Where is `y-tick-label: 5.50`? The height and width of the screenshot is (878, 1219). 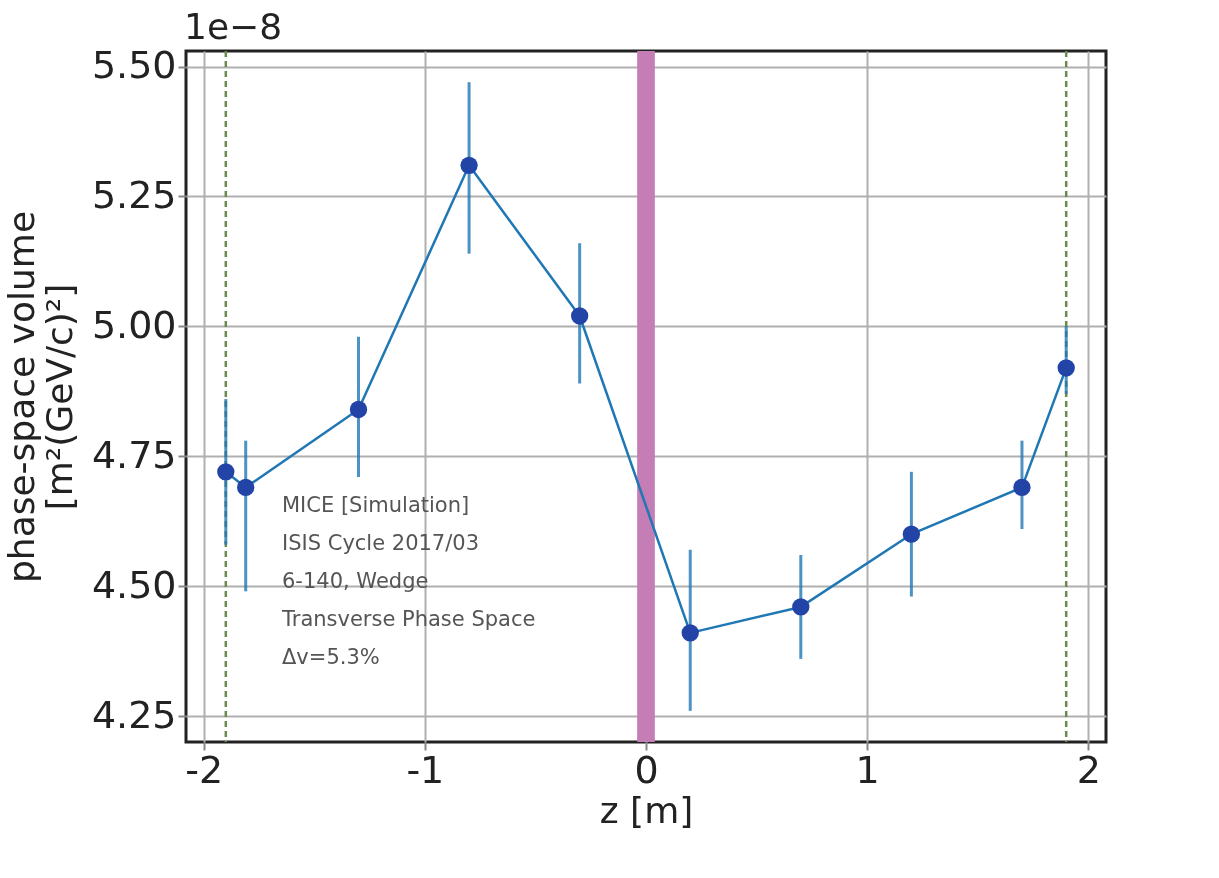
y-tick-label: 5.50 is located at coordinates (134, 65).